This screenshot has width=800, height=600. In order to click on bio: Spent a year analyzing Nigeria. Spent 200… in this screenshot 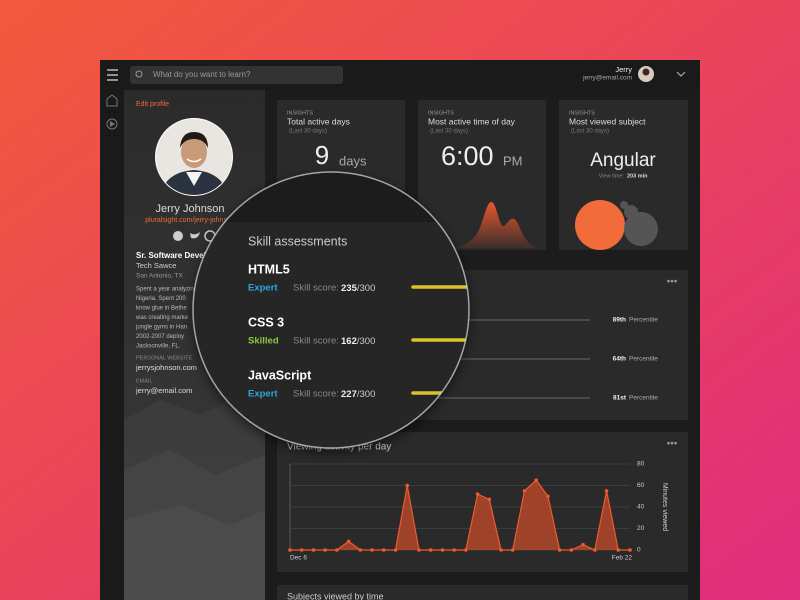, I will do `click(166, 318)`.